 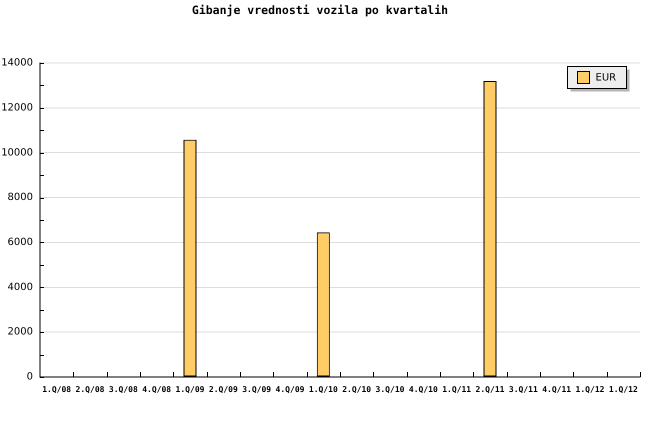 I want to click on x-tick-label: 2.Q/10, so click(x=357, y=389).